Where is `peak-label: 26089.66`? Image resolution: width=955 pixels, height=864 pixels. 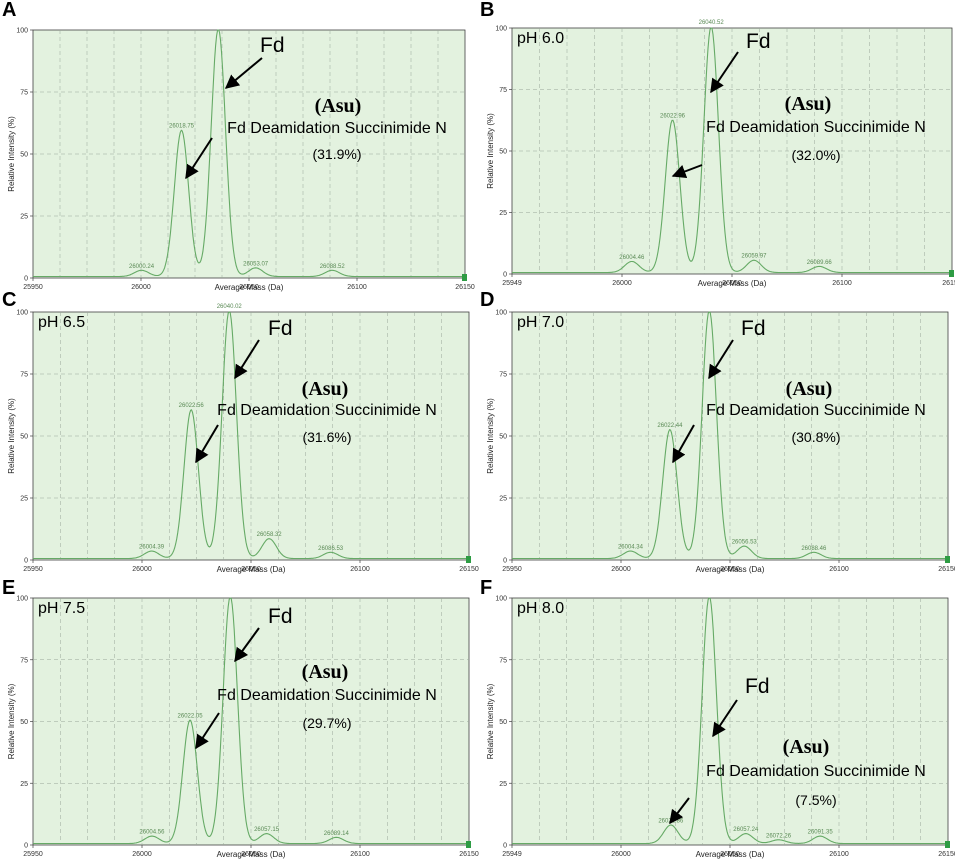
peak-label: 26089.66 is located at coordinates (820, 263).